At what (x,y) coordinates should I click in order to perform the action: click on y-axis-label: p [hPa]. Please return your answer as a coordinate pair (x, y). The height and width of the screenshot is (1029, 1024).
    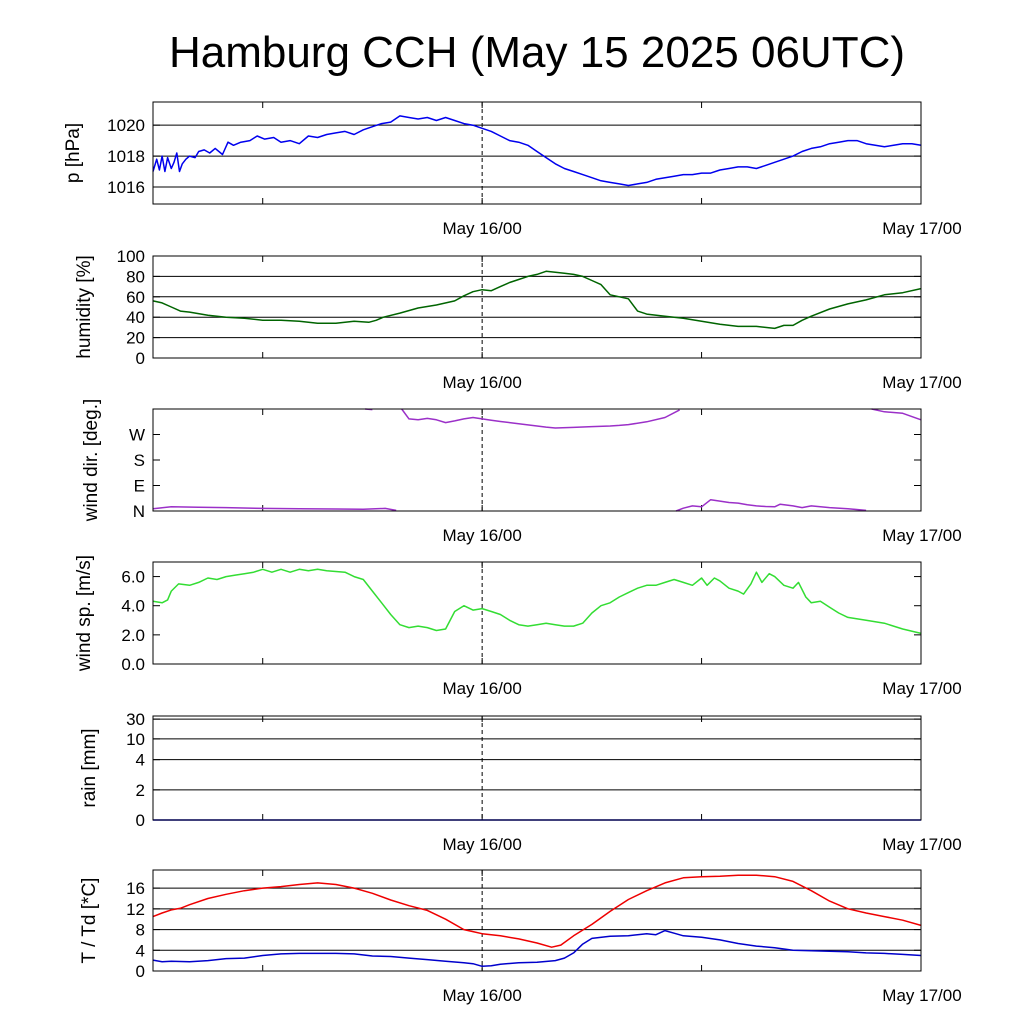
    Looking at the image, I should click on (73, 153).